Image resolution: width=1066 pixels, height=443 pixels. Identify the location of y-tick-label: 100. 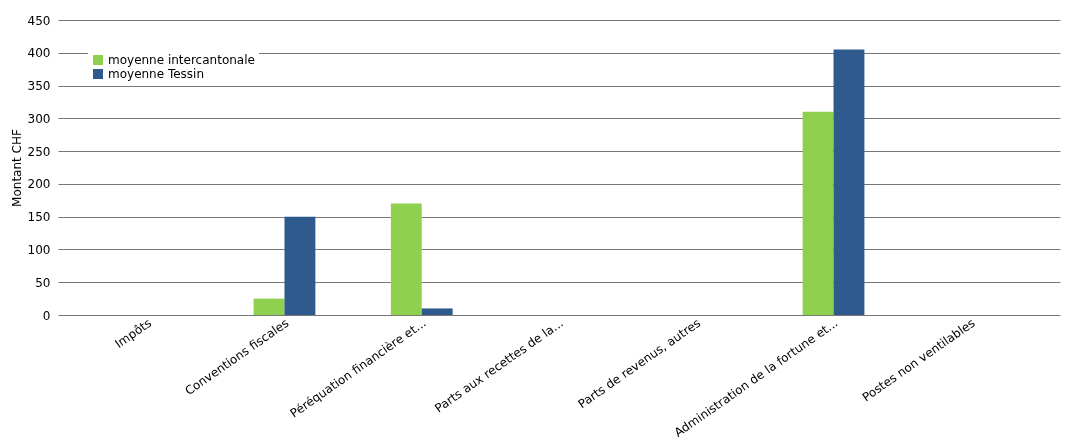
(39, 249).